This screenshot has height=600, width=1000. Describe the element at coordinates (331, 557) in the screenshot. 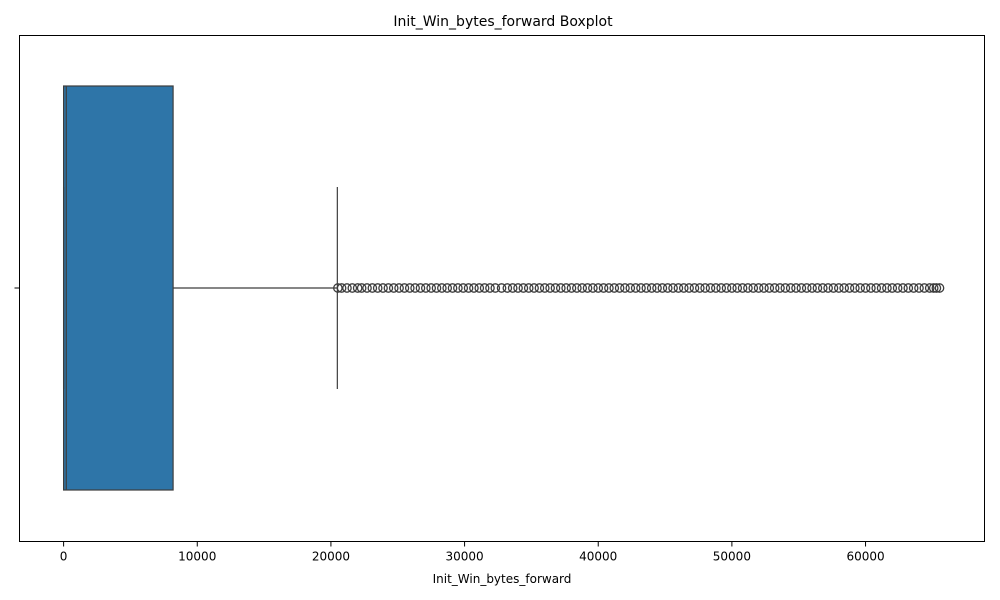

I see `x-tick-label: 20000` at that location.